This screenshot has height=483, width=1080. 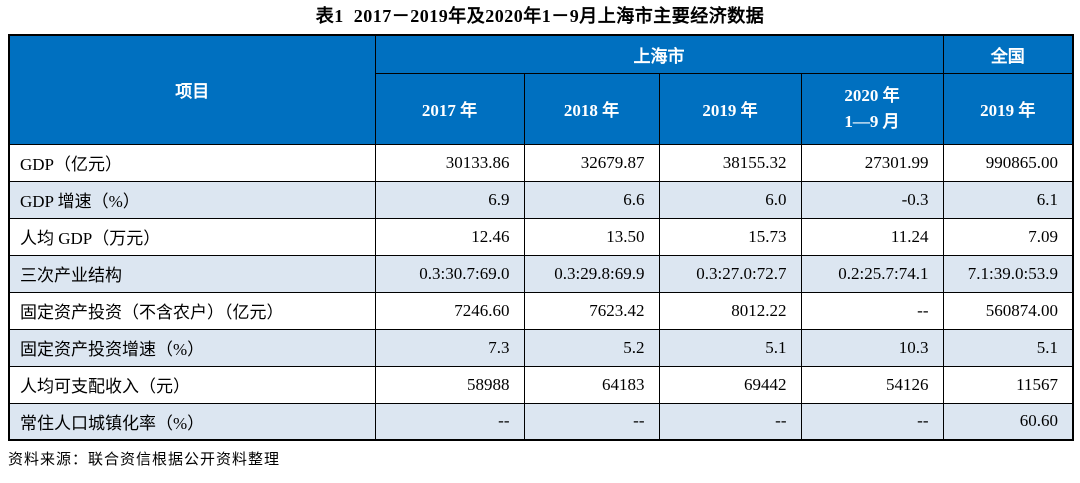 What do you see at coordinates (730, 273) in the screenshot?
I see `cell-value: 0.3:27.0:72.7` at bounding box center [730, 273].